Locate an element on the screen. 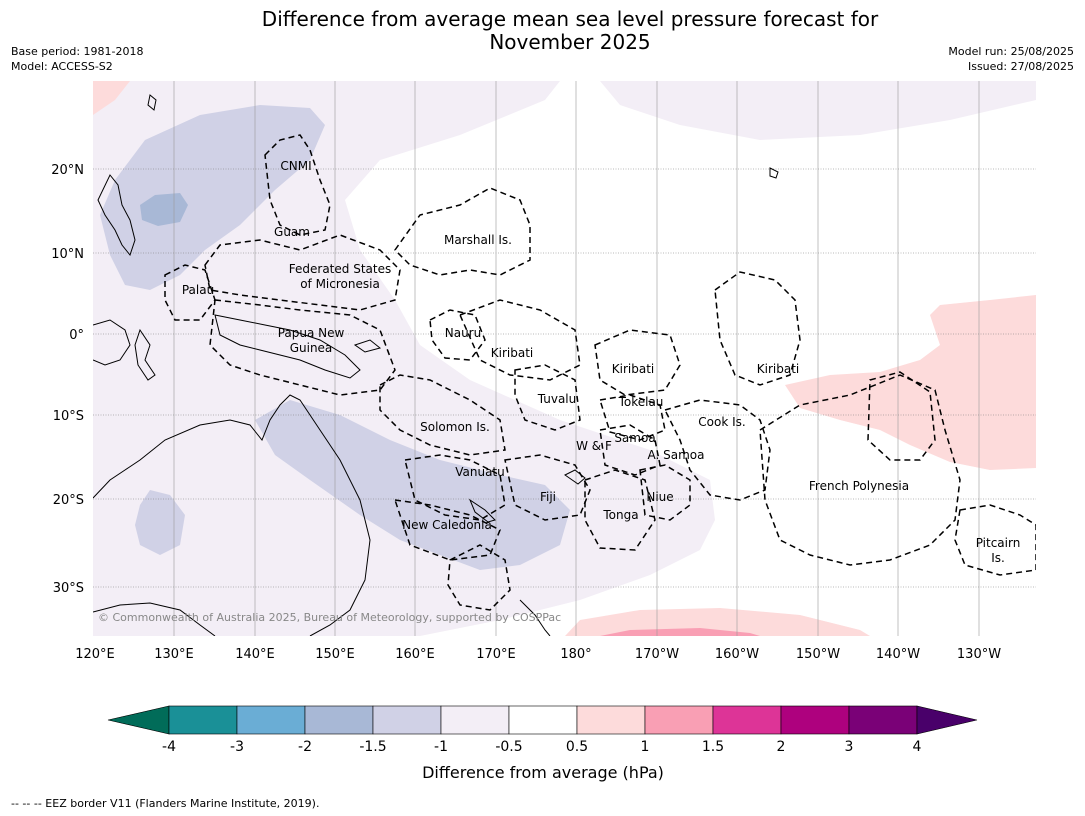 The width and height of the screenshot is (1085, 816). lon-label: 130°E is located at coordinates (174, 654).